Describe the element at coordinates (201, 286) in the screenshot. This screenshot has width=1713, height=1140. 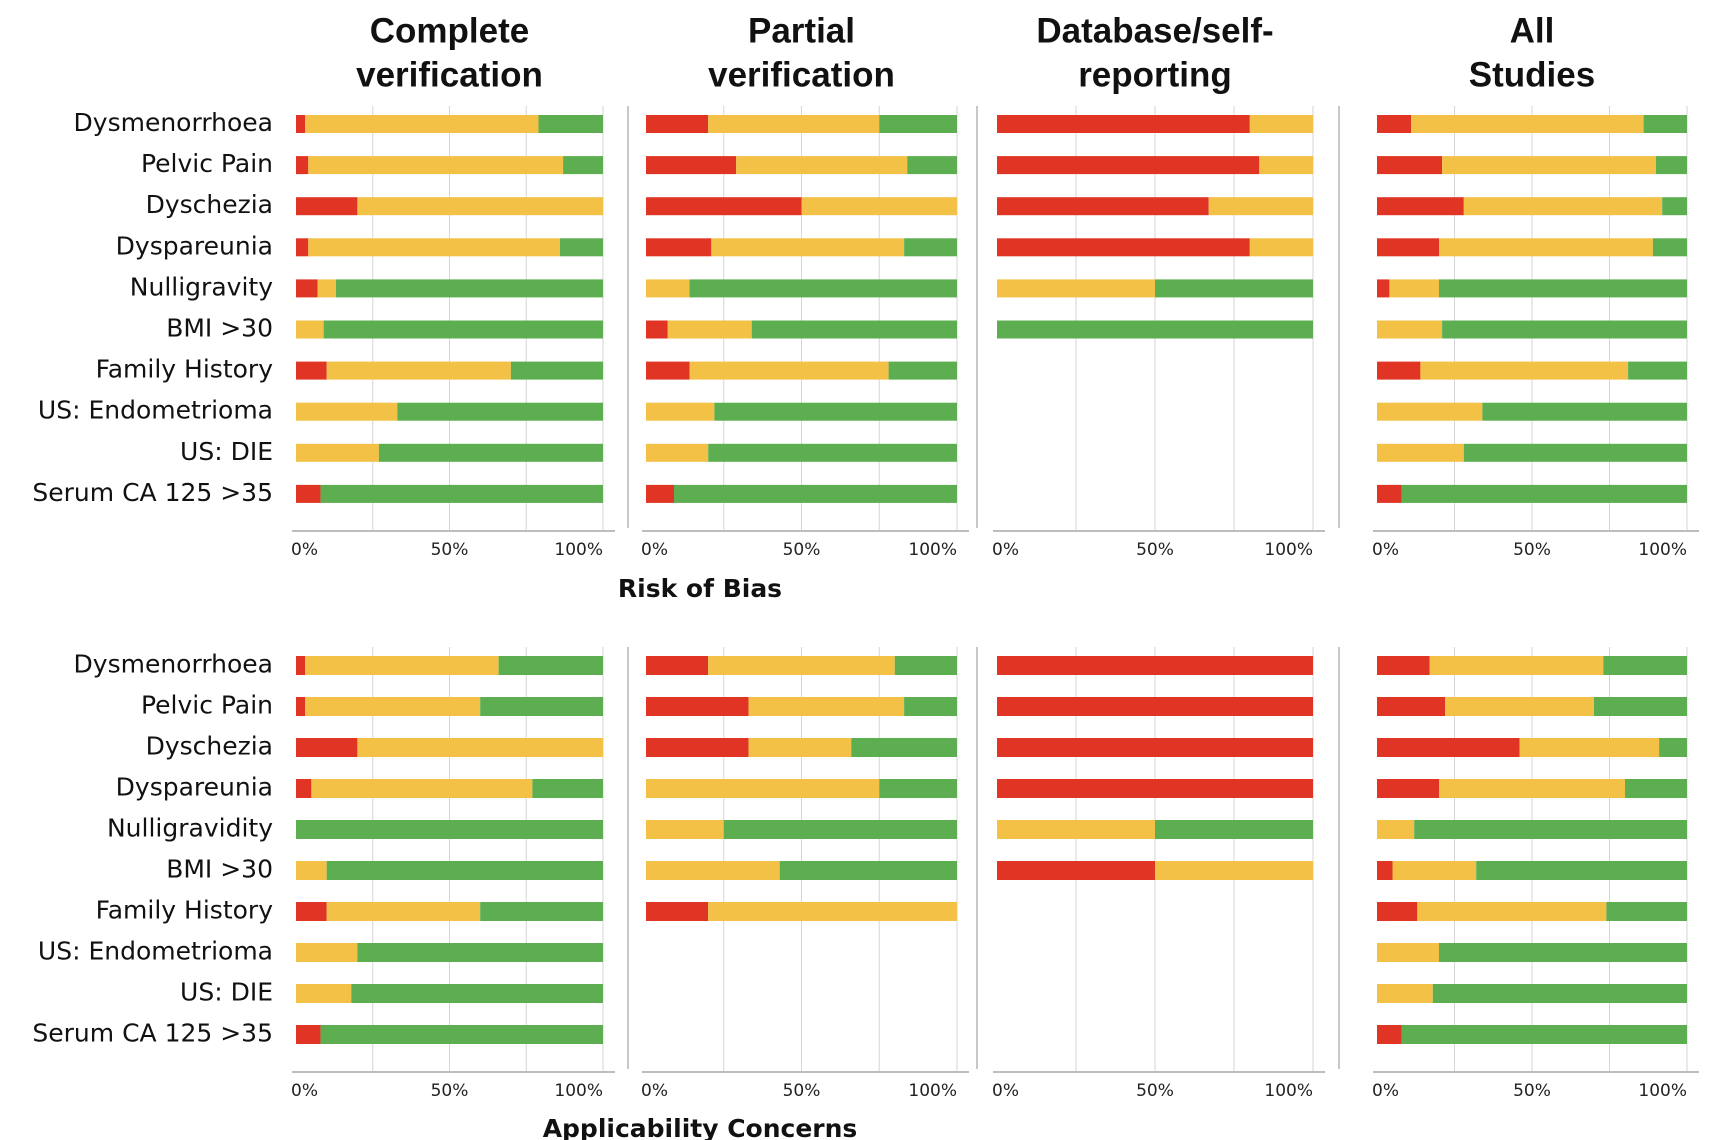
I see `row-label: Nulligravity` at that location.